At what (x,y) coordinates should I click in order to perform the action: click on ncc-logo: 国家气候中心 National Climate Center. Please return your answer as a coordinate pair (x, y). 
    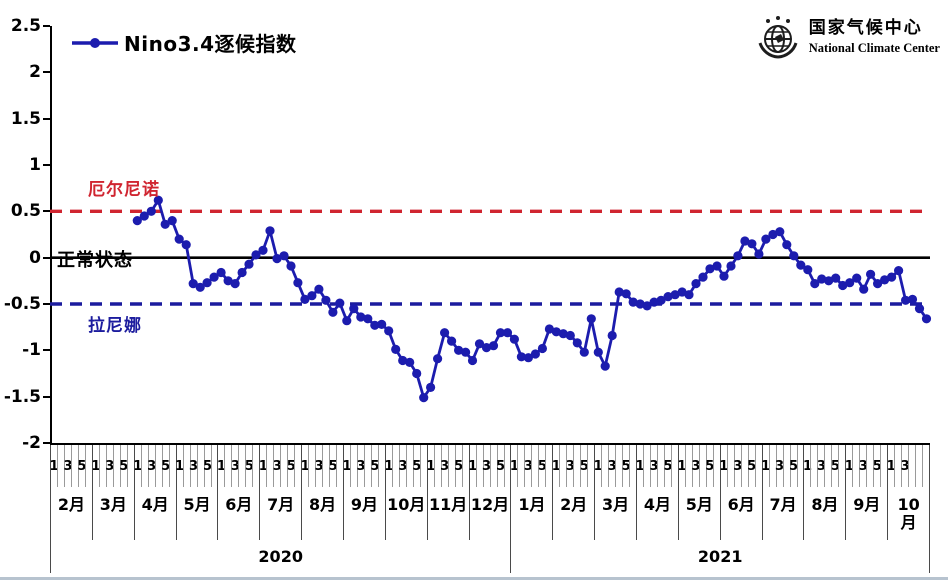
    Looking at the image, I should click on (847, 37).